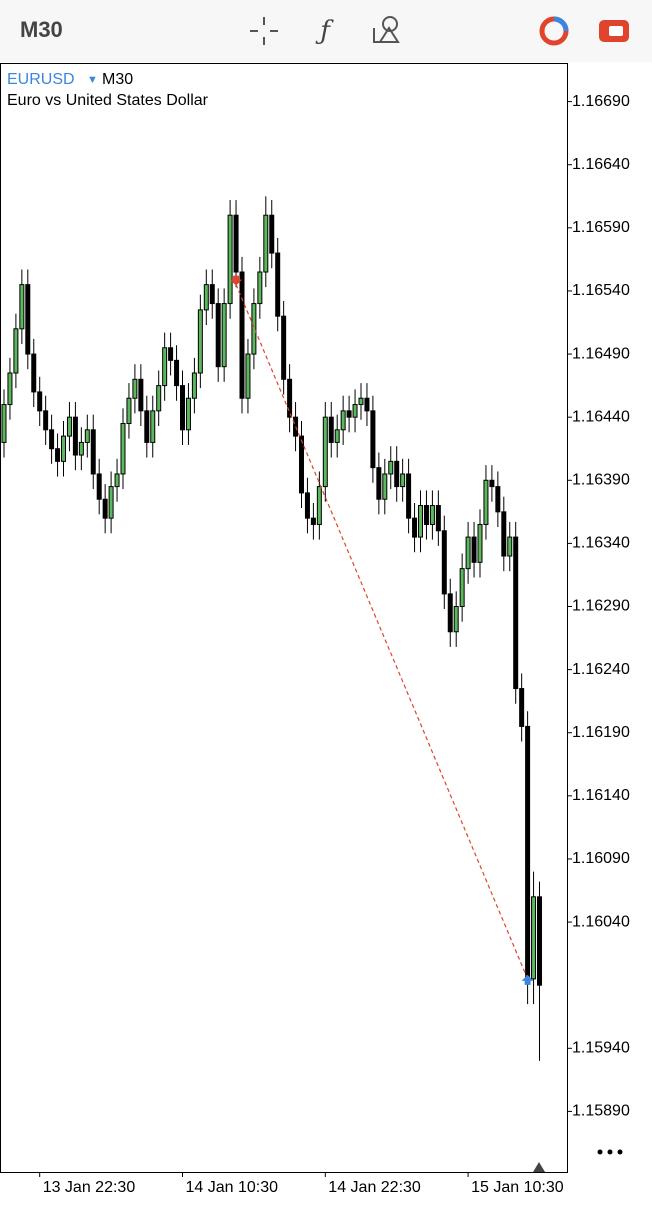 The height and width of the screenshot is (1205, 652). Describe the element at coordinates (527, 979) in the screenshot. I see `buy-arrow` at that location.